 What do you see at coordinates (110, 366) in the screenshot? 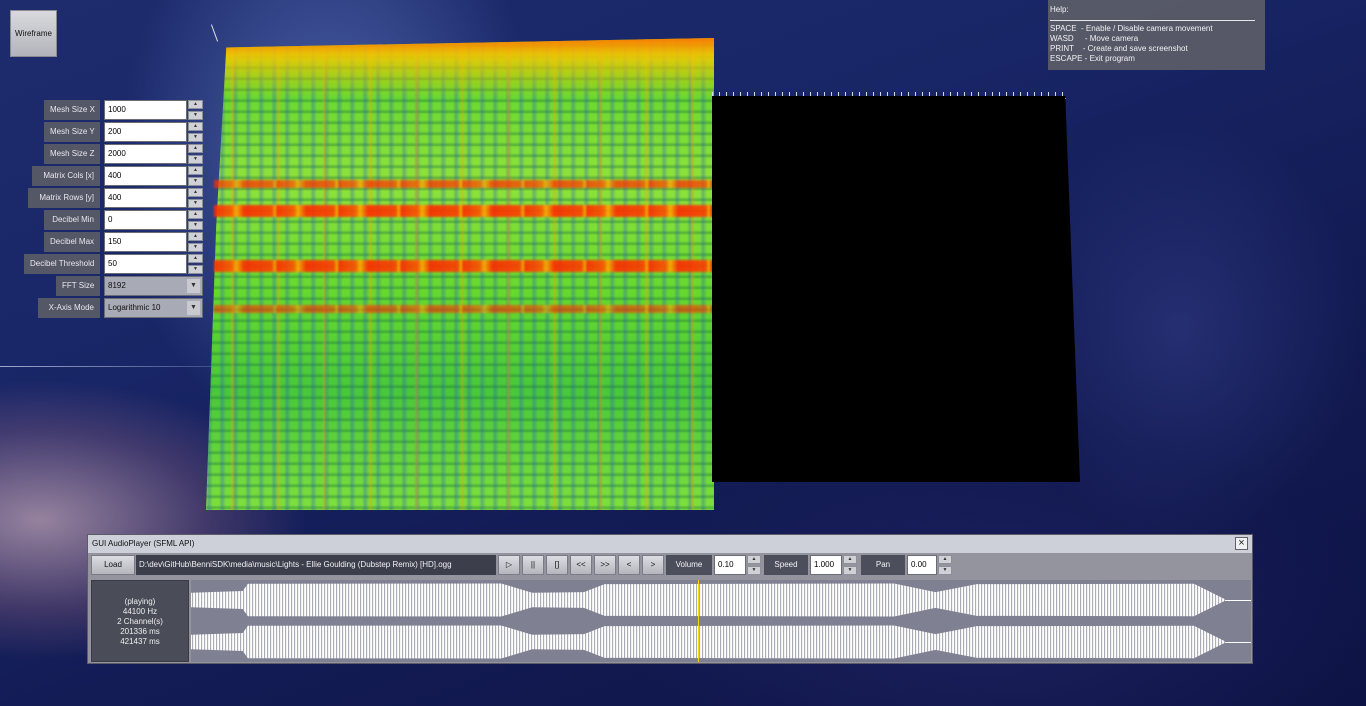
I see `horizon-line` at bounding box center [110, 366].